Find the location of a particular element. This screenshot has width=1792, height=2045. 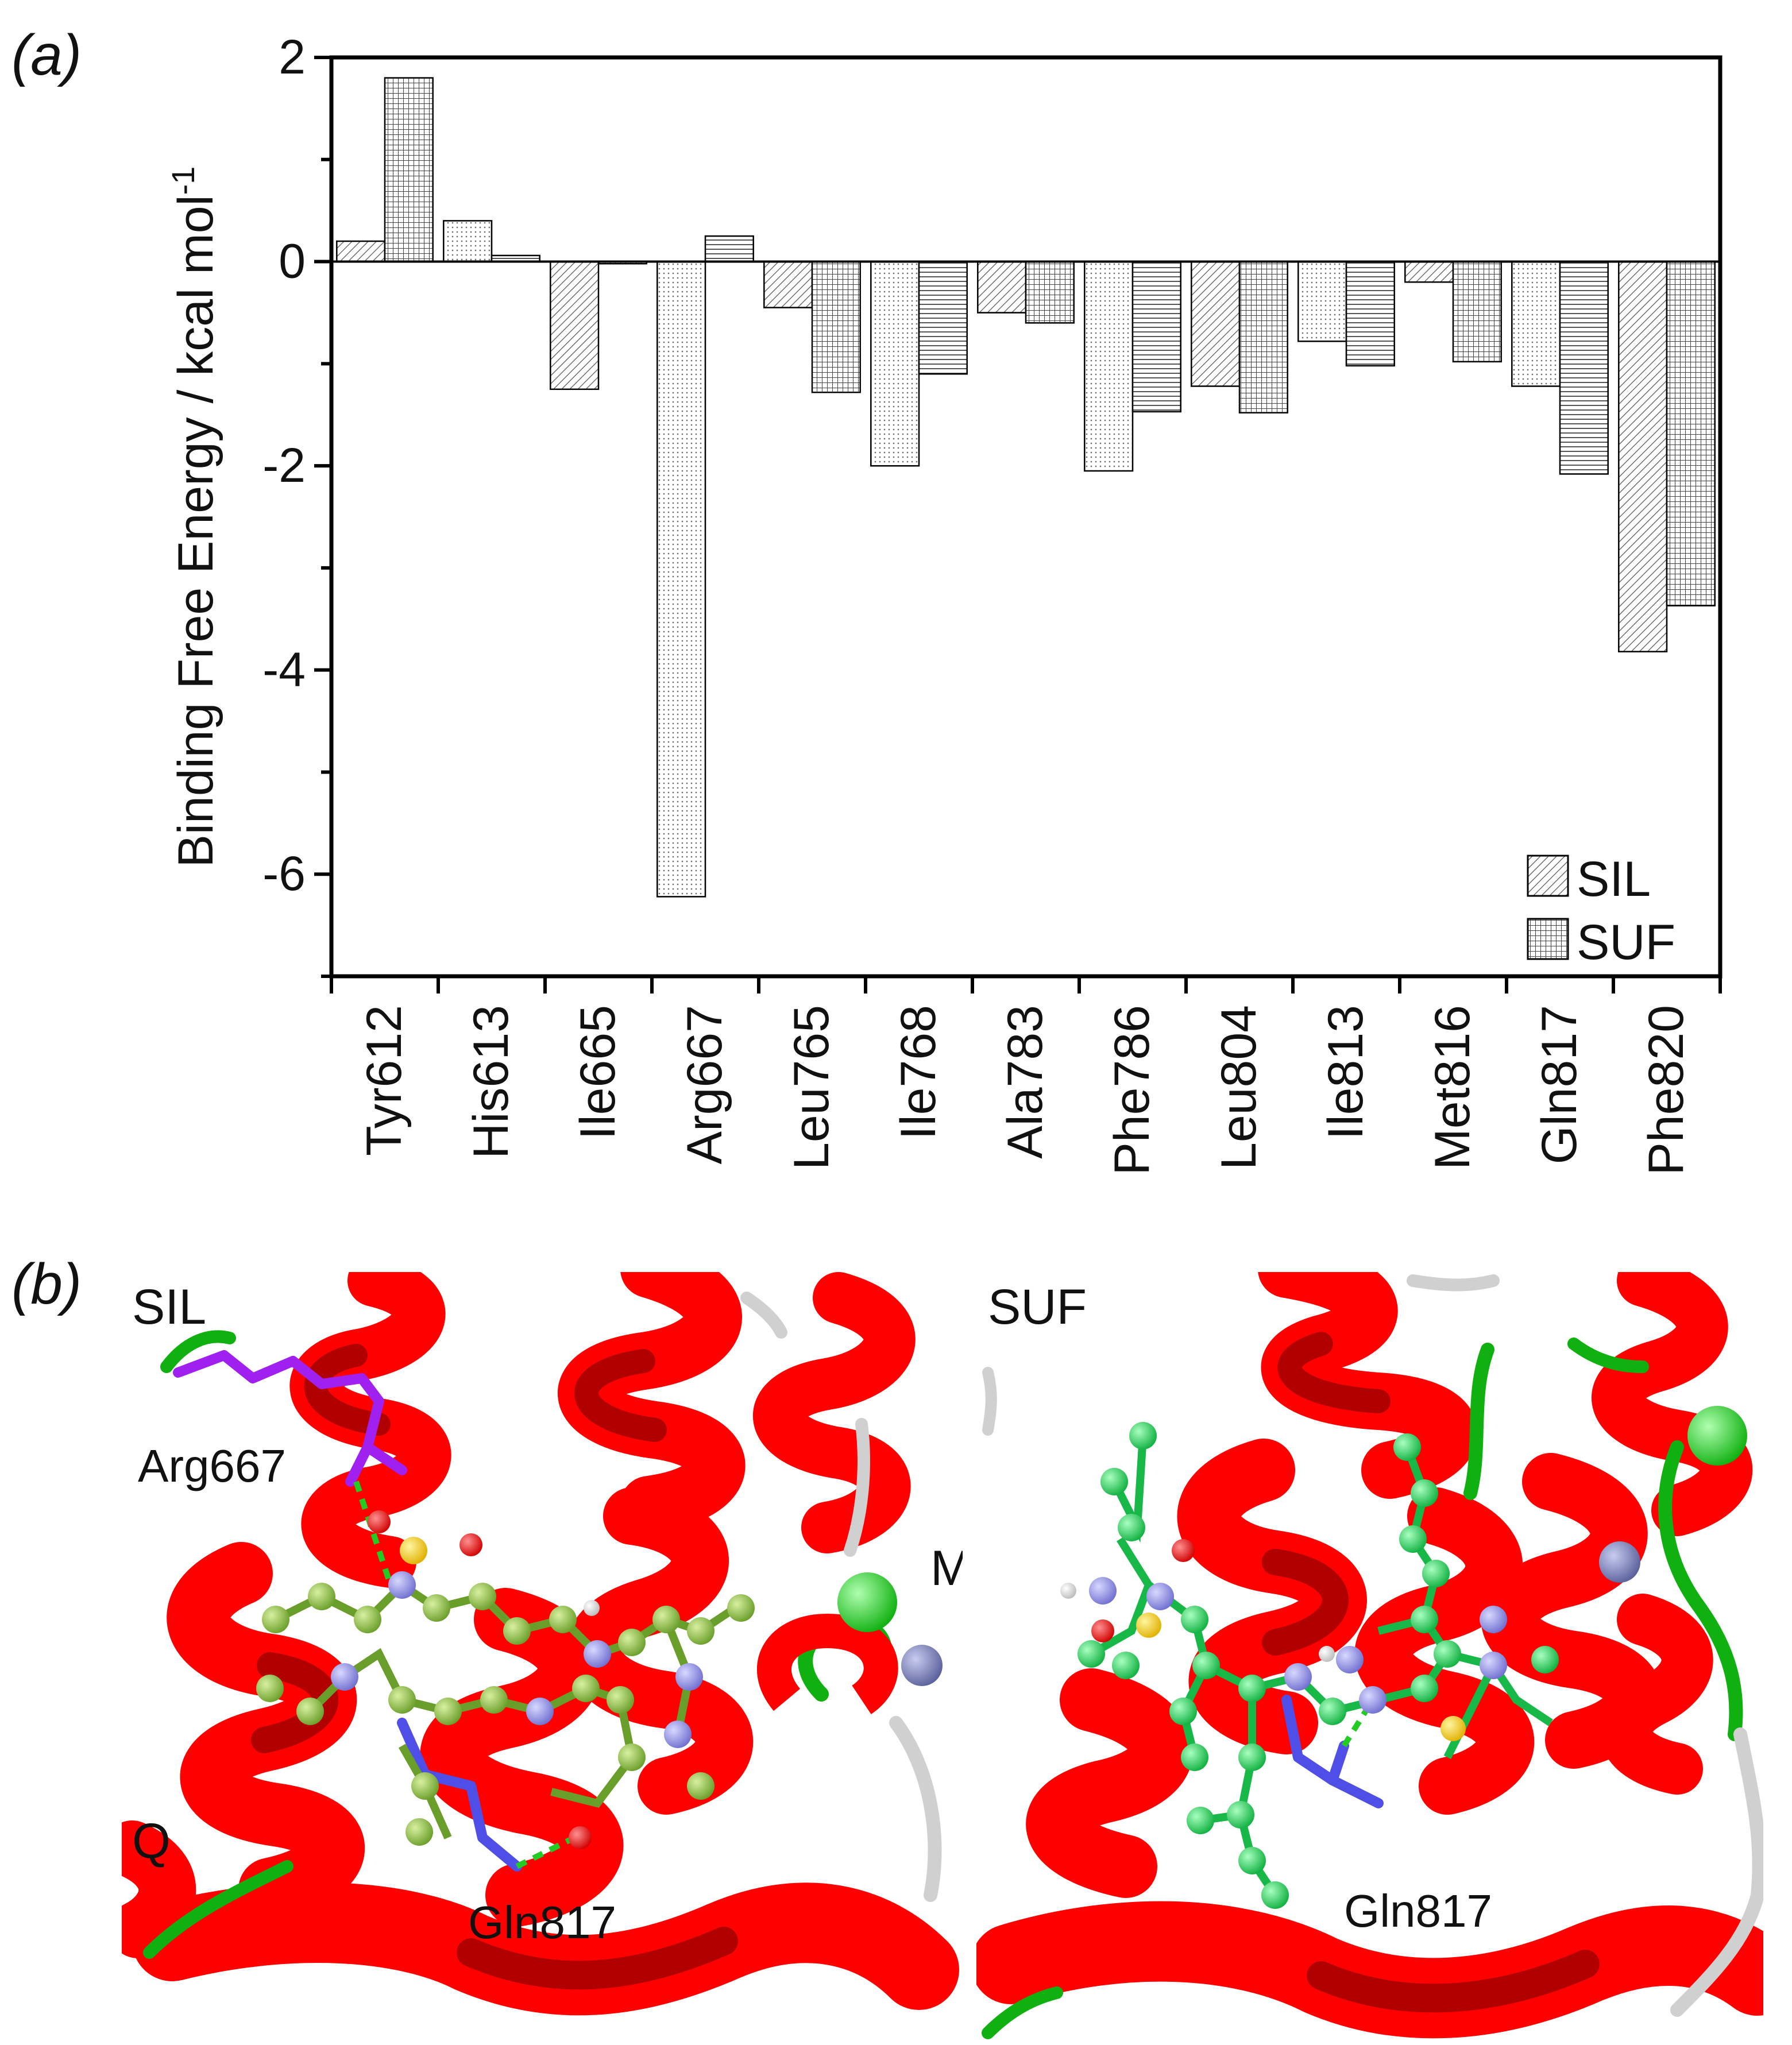

bar-sil-gln817 is located at coordinates (1536, 324).